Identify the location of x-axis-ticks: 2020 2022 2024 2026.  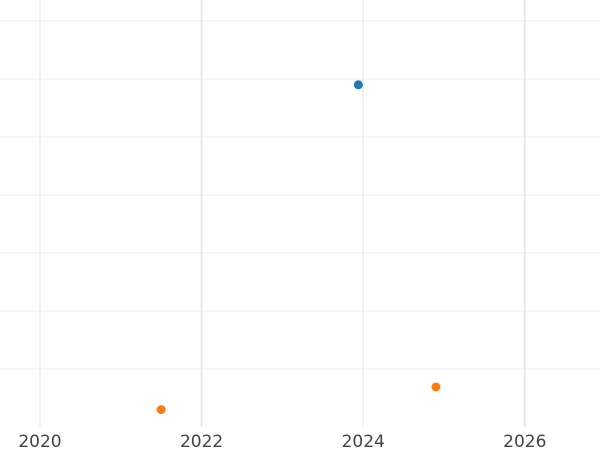
(282, 441).